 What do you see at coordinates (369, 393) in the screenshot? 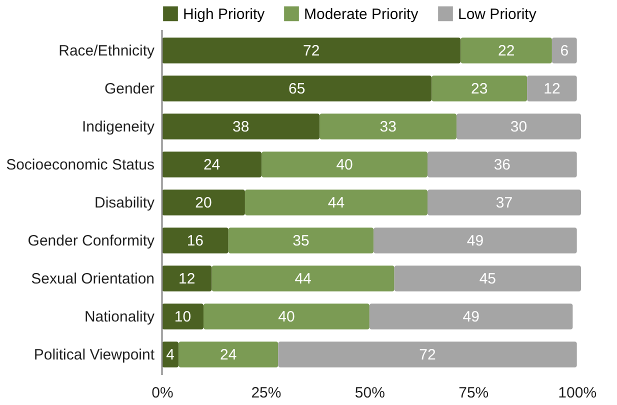
I see `x-tick-label: 50%` at bounding box center [369, 393].